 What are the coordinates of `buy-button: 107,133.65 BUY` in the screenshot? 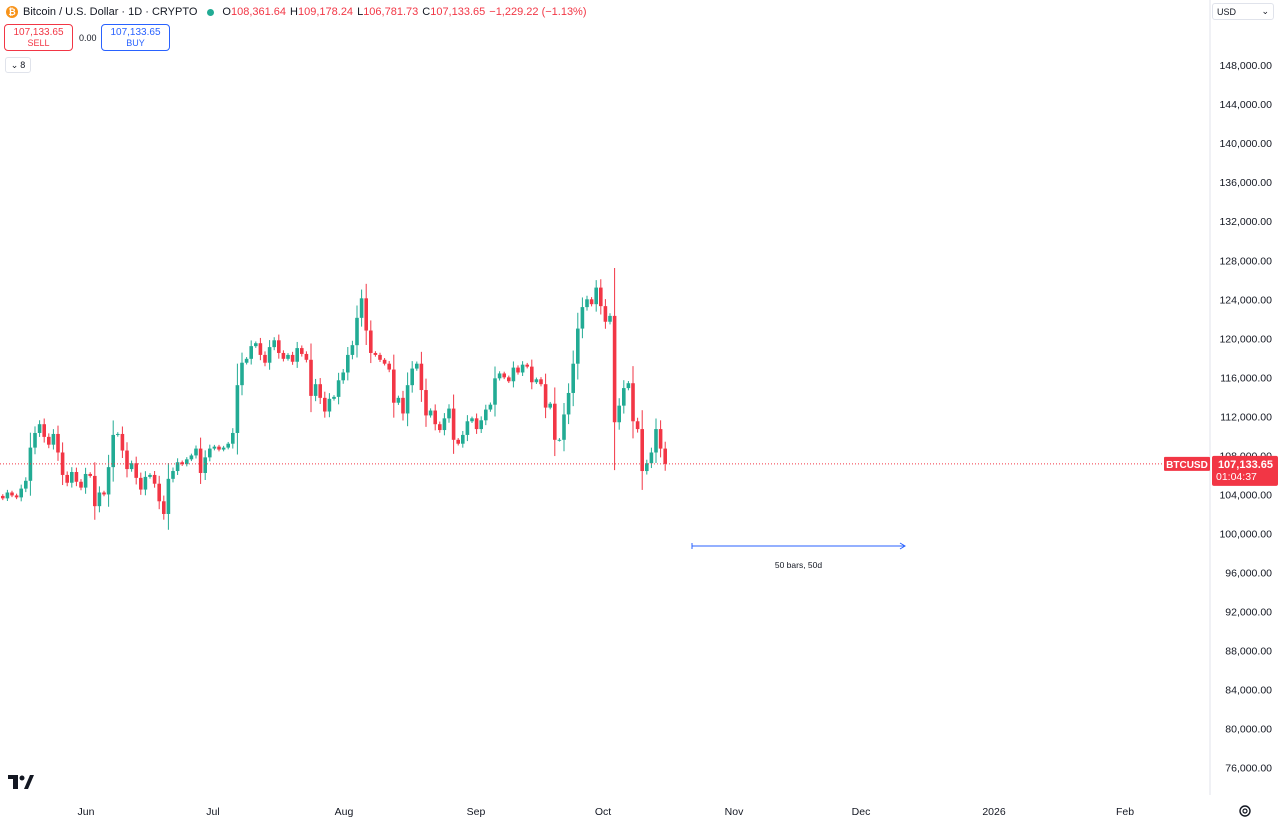 It's located at (135, 37).